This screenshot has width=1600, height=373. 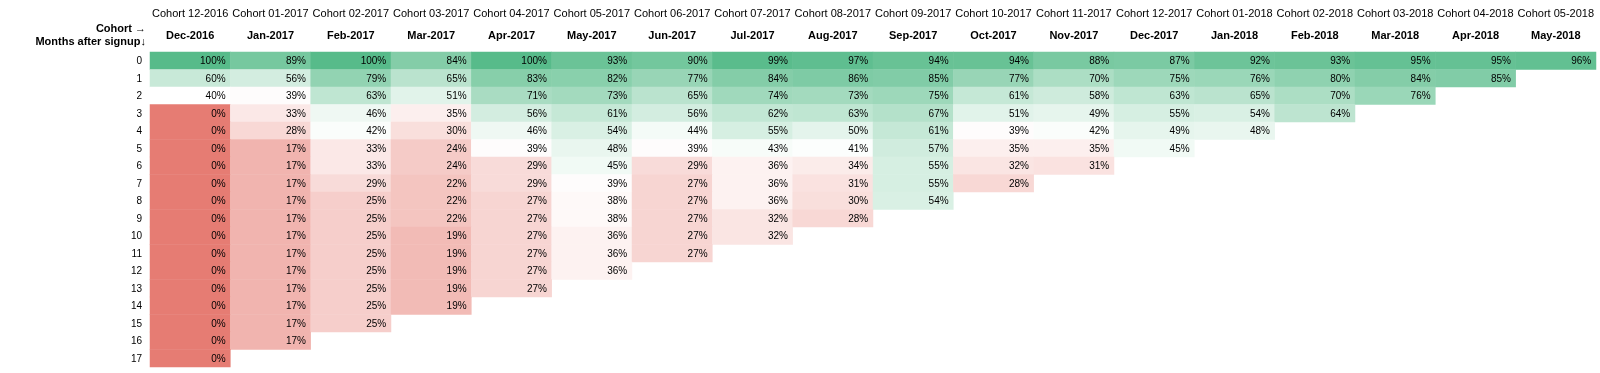 What do you see at coordinates (1099, 78) in the screenshot?
I see `data-label: 70%` at bounding box center [1099, 78].